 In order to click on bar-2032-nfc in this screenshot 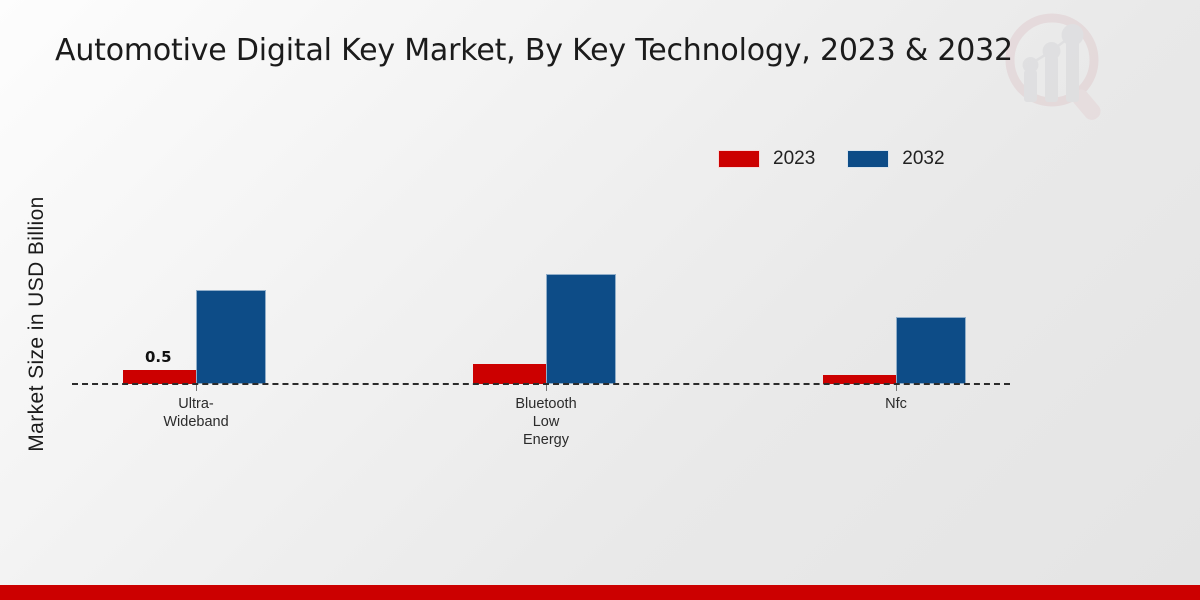, I will do `click(931, 350)`.